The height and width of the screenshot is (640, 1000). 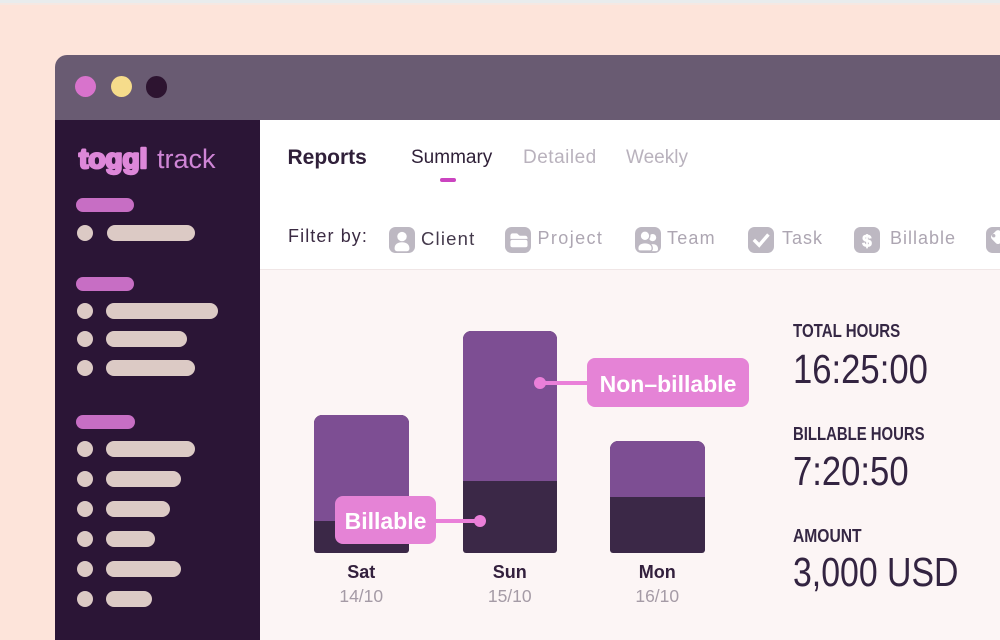 What do you see at coordinates (186, 159) in the screenshot?
I see `svg-text: track` at bounding box center [186, 159].